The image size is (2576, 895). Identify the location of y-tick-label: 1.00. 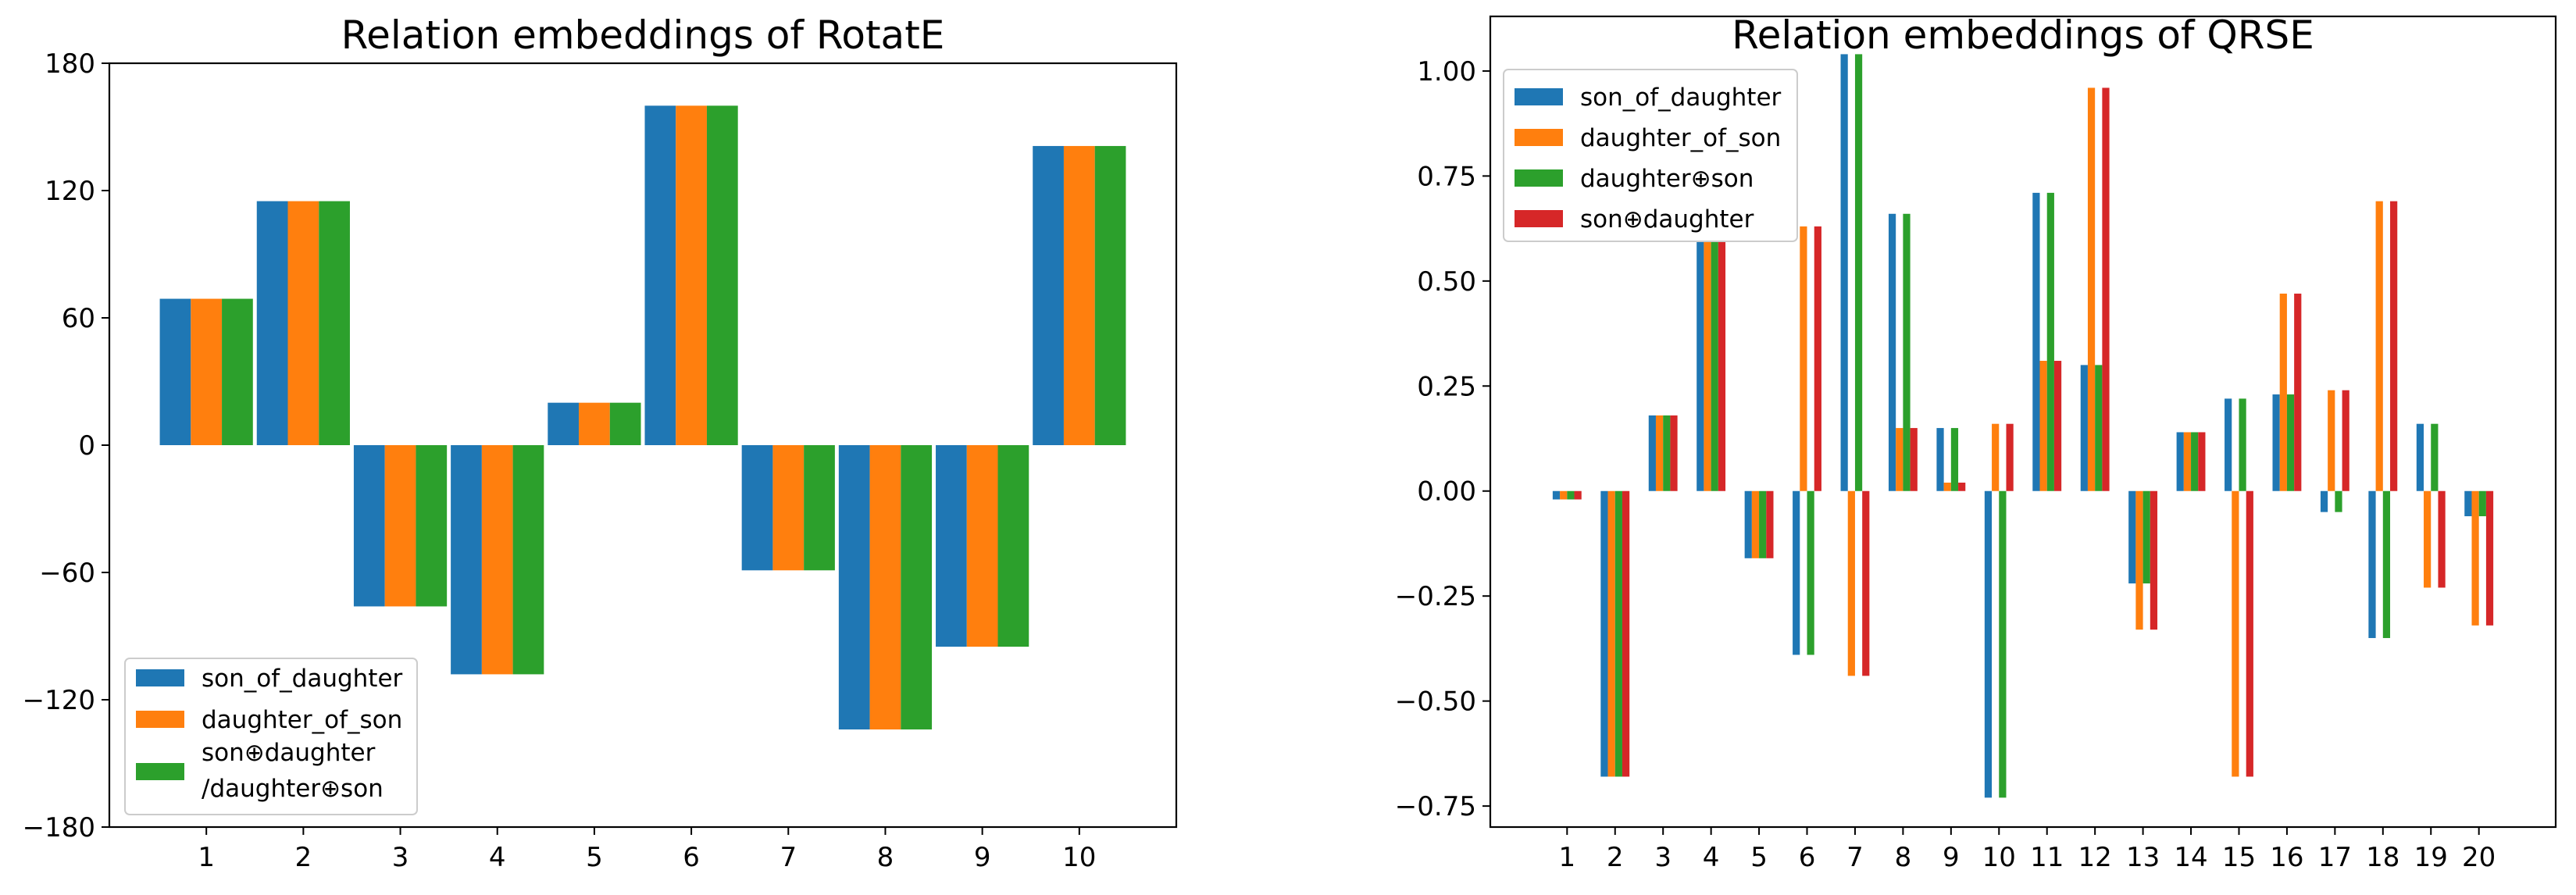
(1446, 71).